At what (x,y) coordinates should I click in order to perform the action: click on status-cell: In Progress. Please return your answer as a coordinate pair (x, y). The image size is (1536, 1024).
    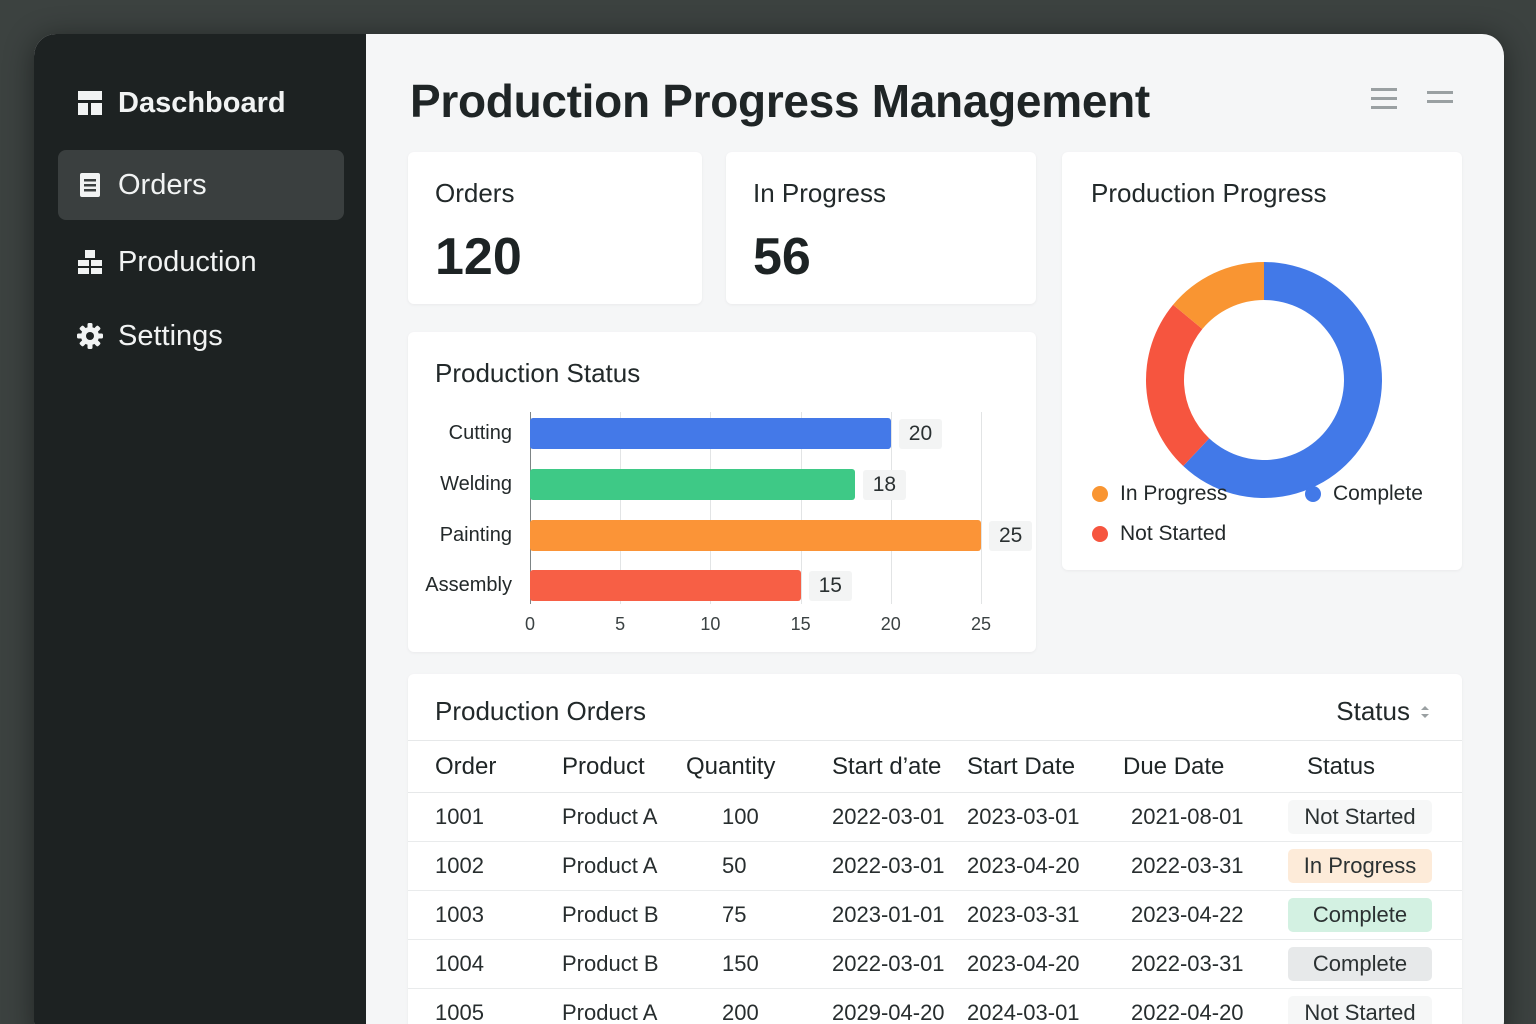
    Looking at the image, I should click on (1367, 866).